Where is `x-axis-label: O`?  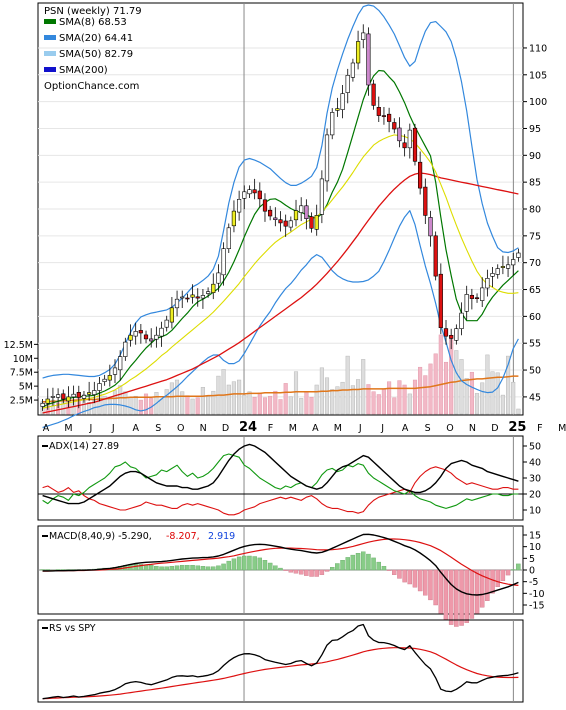 x-axis-label: O is located at coordinates (180, 428).